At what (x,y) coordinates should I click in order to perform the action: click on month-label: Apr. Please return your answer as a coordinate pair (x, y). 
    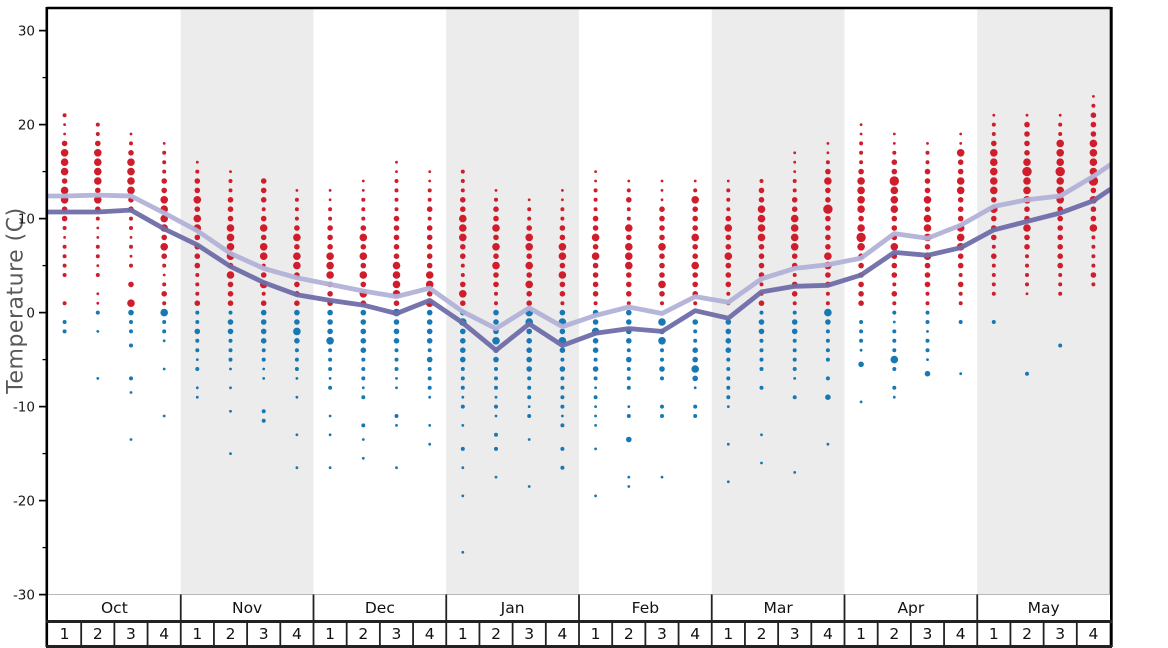
    Looking at the image, I should click on (910, 608).